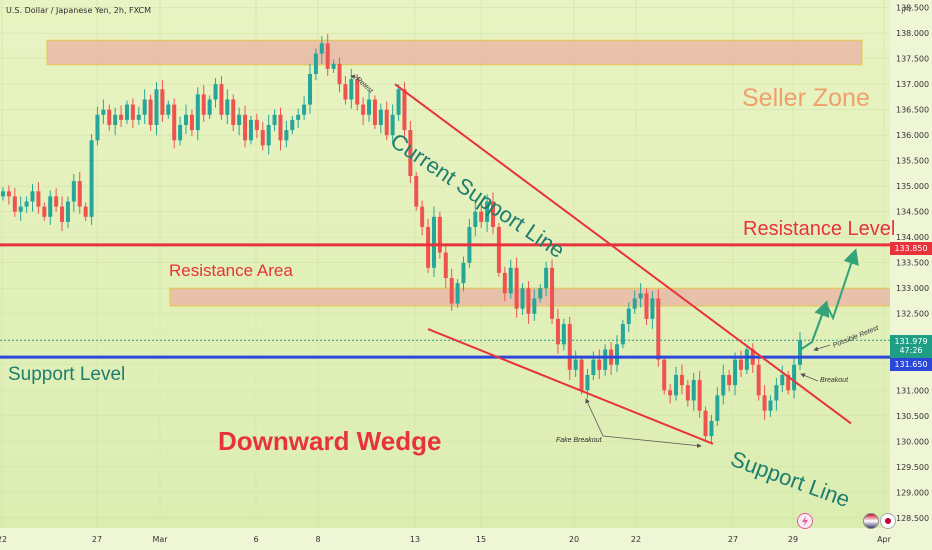  What do you see at coordinates (911, 350) in the screenshot?
I see `bar-countdown: 47:26` at bounding box center [911, 350].